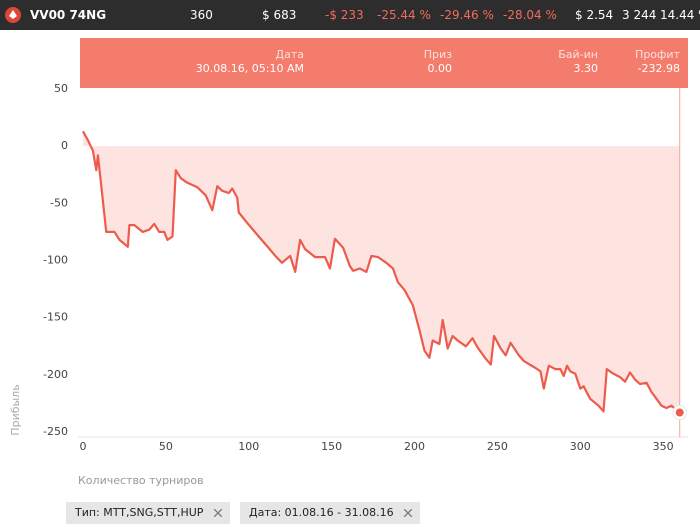 The image size is (700, 525). What do you see at coordinates (55, 374) in the screenshot?
I see `y-tick-label: -200` at bounding box center [55, 374].